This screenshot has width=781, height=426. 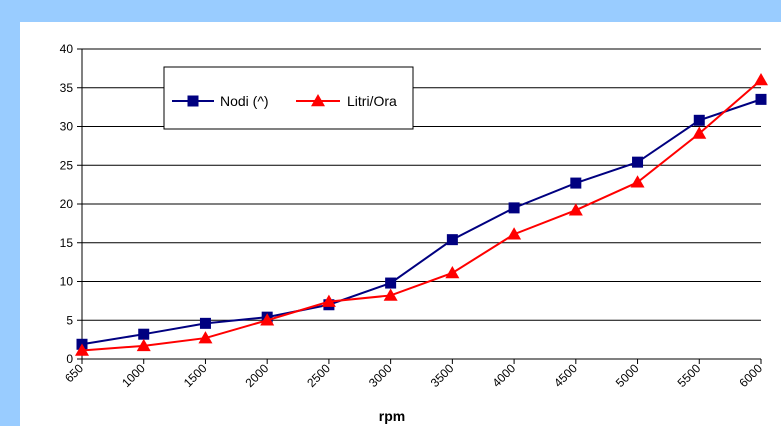 I want to click on y-tick-label: 25, so click(x=67, y=165).